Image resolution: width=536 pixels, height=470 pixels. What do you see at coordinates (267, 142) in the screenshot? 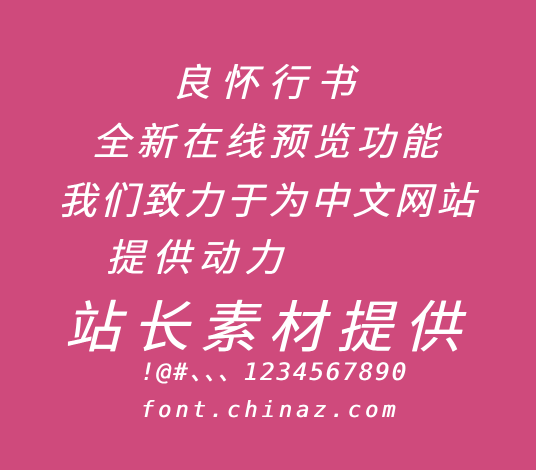
I see `preview-line-2: 全新在线预览功能` at bounding box center [267, 142].